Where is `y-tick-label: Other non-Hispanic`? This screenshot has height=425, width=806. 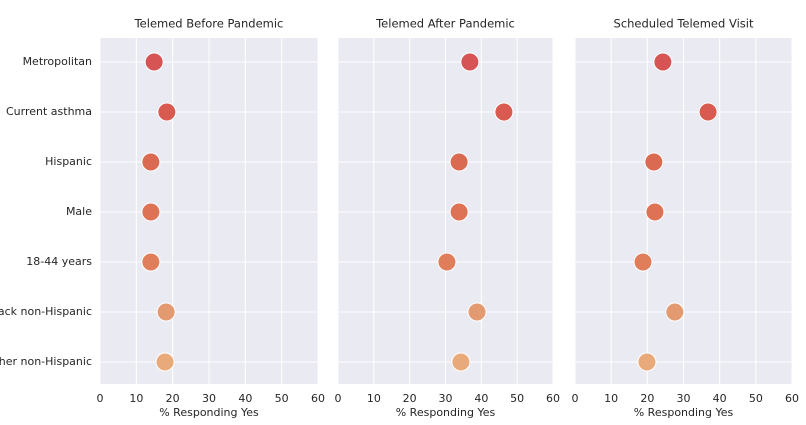
y-tick-label: Other non-Hispanic is located at coordinates (46, 361).